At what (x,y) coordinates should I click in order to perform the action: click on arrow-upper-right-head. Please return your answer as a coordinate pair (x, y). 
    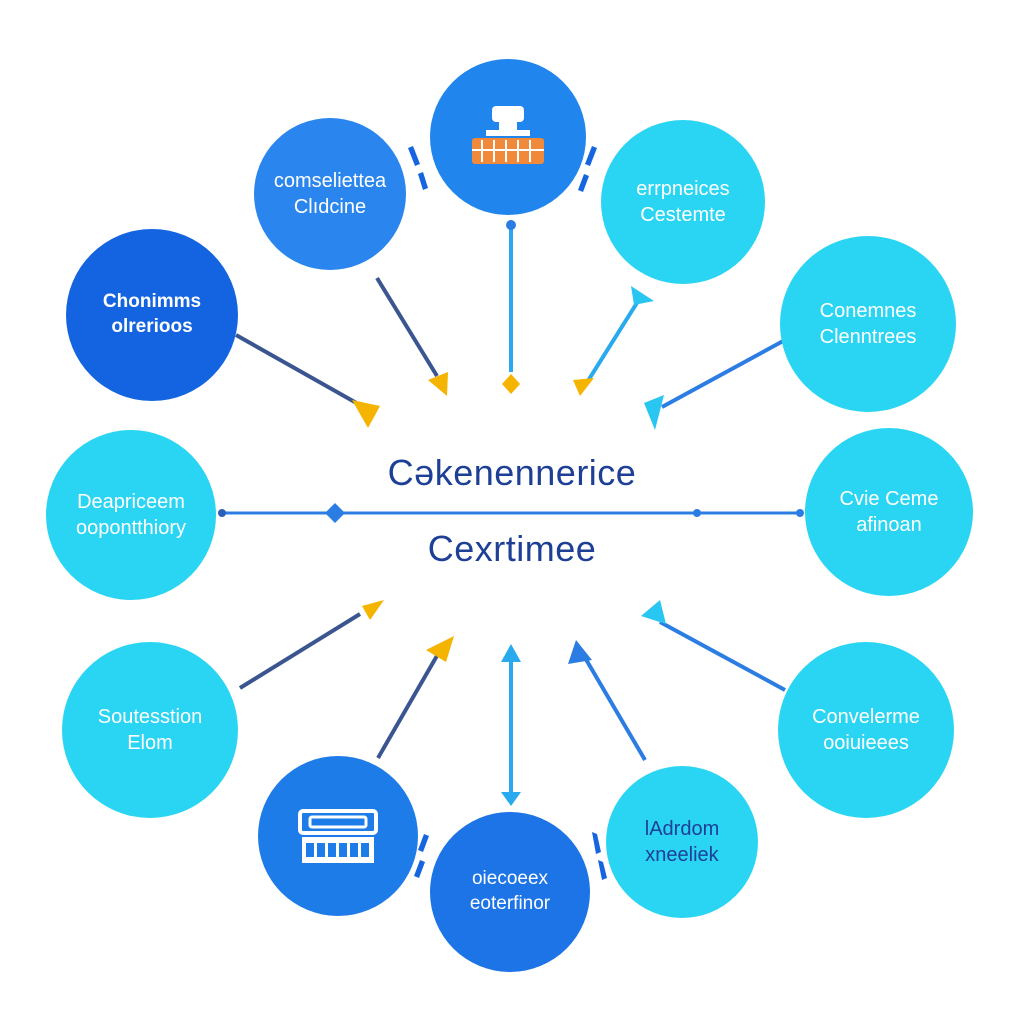
    Looking at the image, I should click on (642, 295).